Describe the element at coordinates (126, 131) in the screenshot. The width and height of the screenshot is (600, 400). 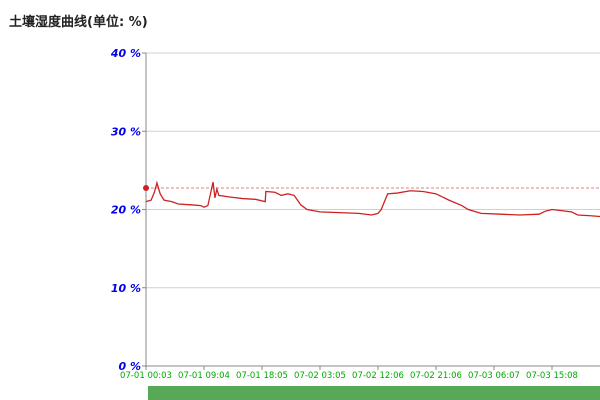
I see `y-tick-label: 30 %` at that location.